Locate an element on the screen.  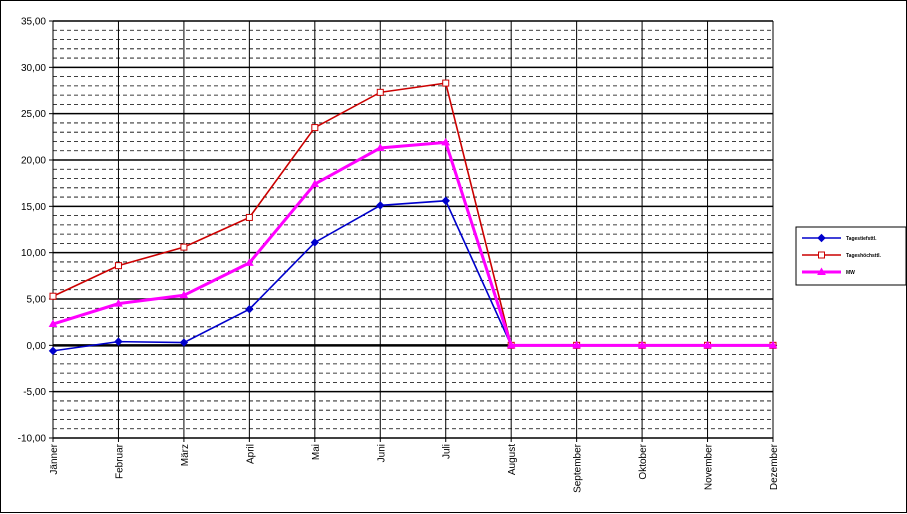
y-tick-label: -5,00 is located at coordinates (34, 392).